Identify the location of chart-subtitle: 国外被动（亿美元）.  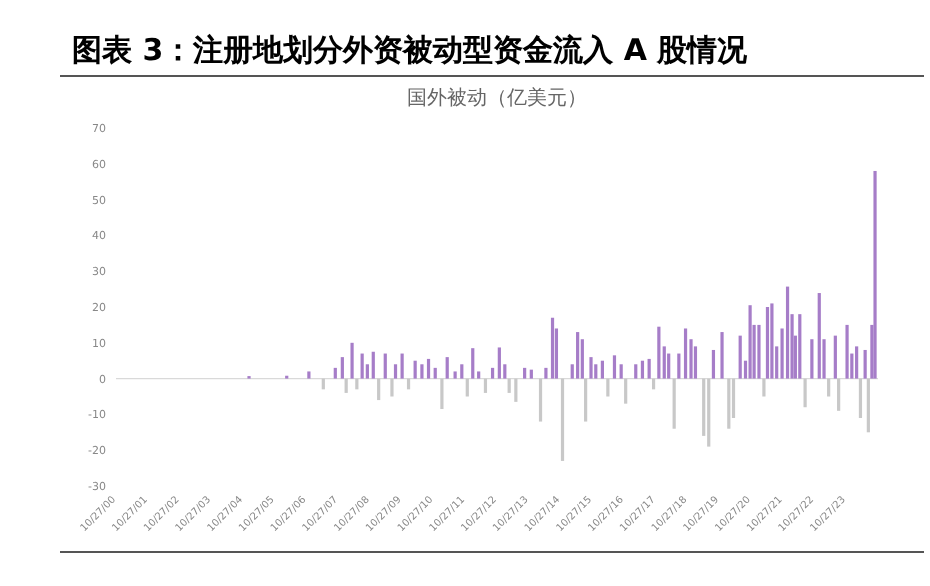
(497, 98).